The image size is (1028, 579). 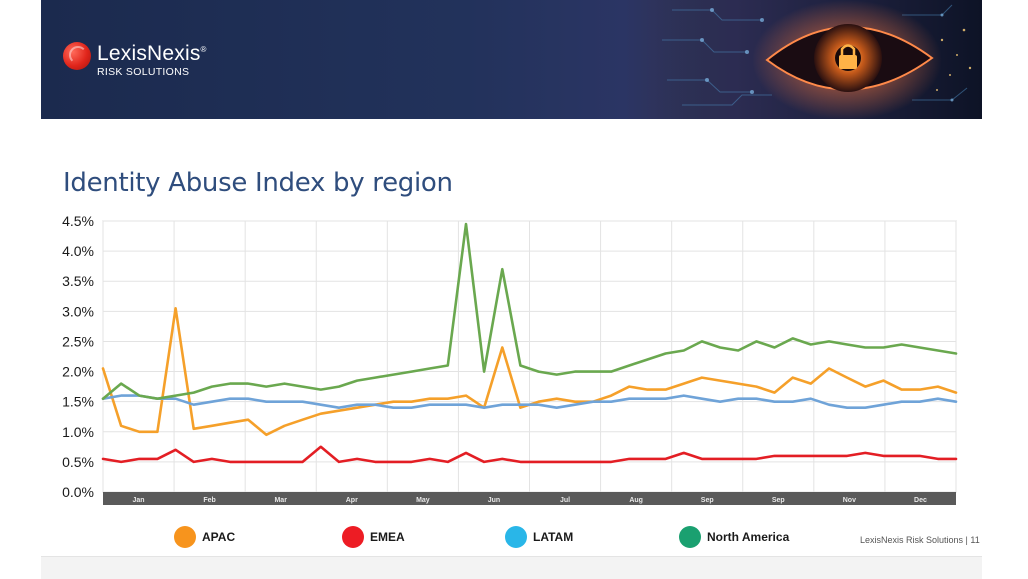 What do you see at coordinates (423, 500) in the screenshot?
I see `x-tick-label: May` at bounding box center [423, 500].